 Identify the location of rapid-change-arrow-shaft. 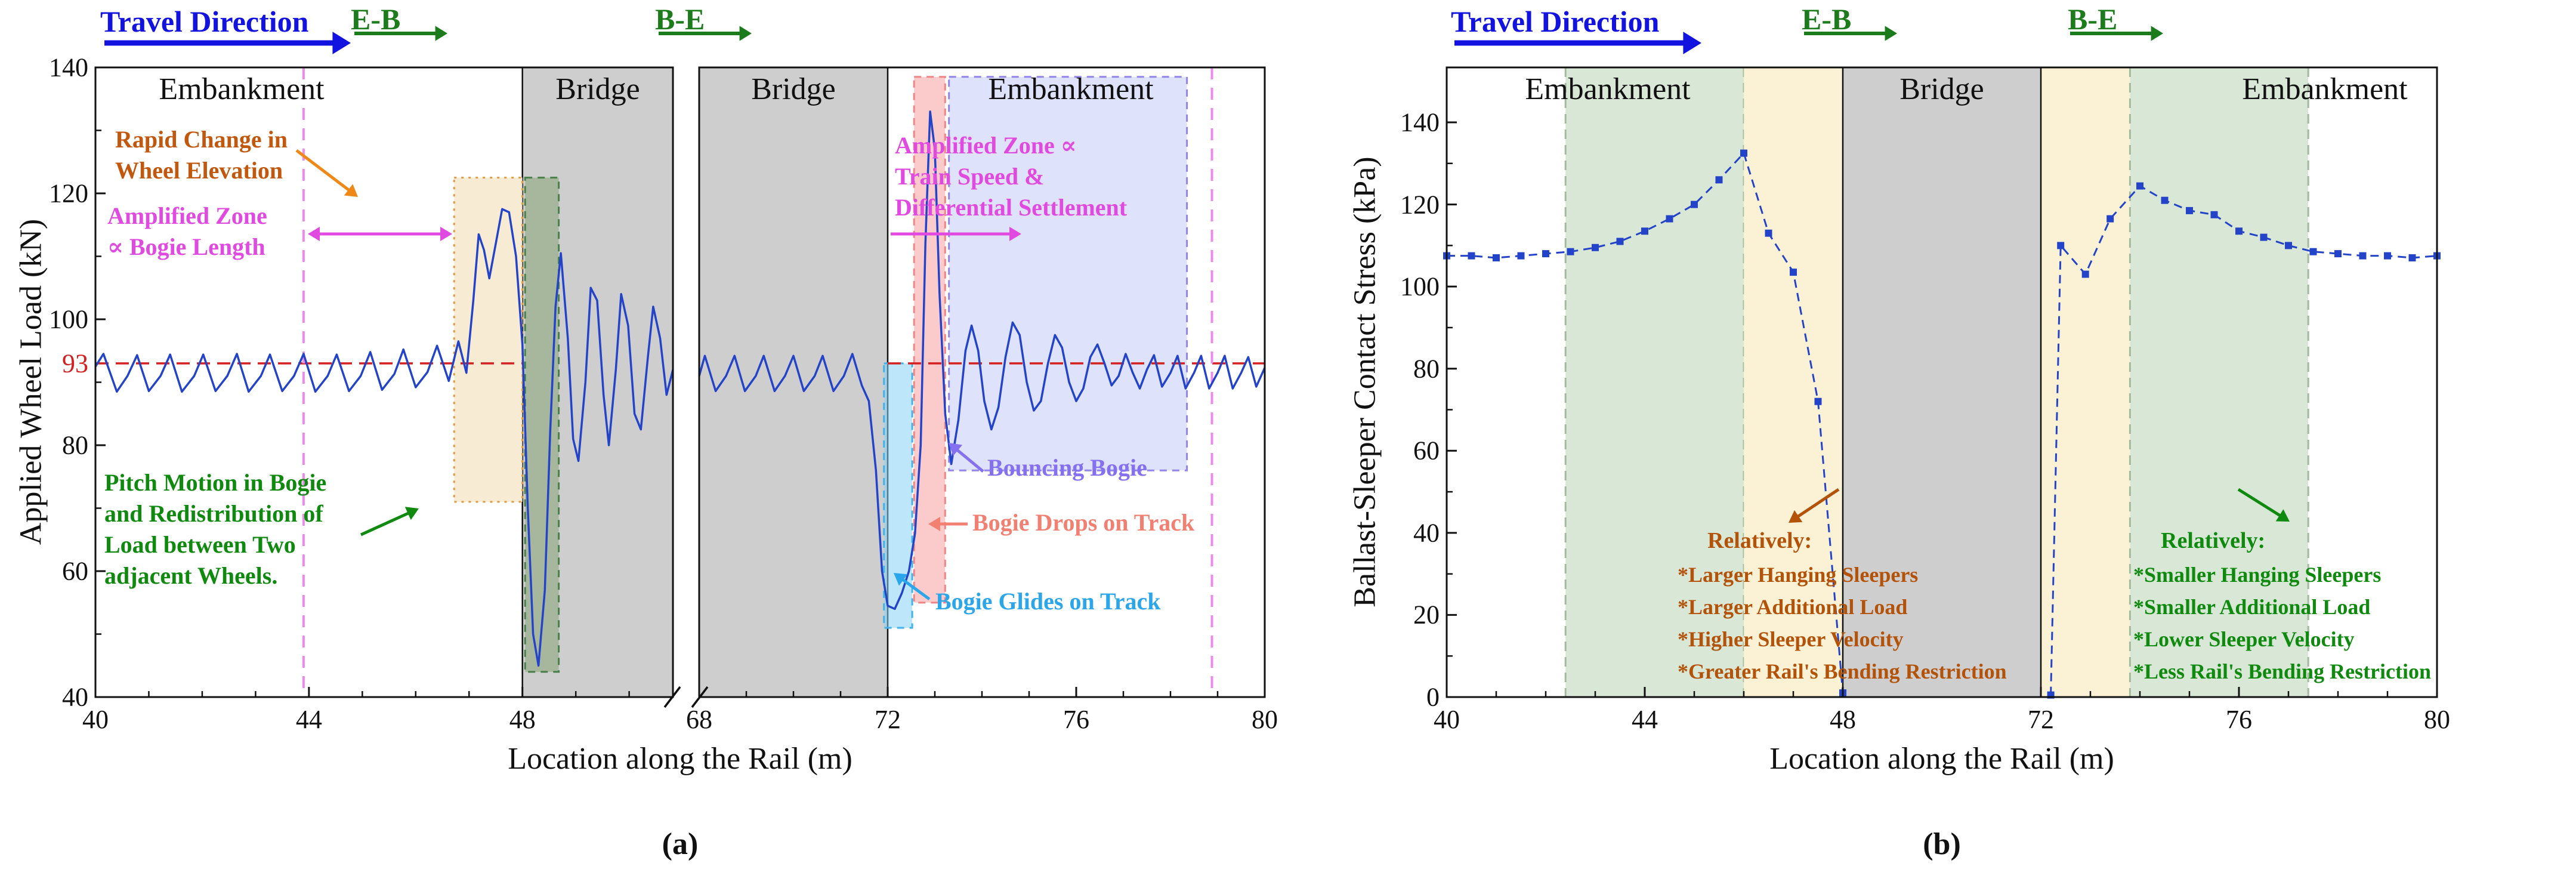
(323, 170).